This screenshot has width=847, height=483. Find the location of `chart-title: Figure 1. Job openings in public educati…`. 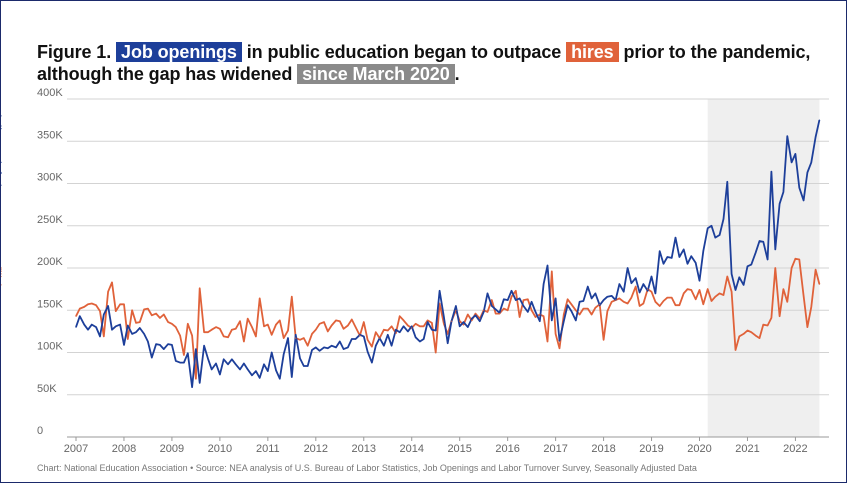

chart-title: Figure 1. Job openings in public educati… is located at coordinates (437, 63).